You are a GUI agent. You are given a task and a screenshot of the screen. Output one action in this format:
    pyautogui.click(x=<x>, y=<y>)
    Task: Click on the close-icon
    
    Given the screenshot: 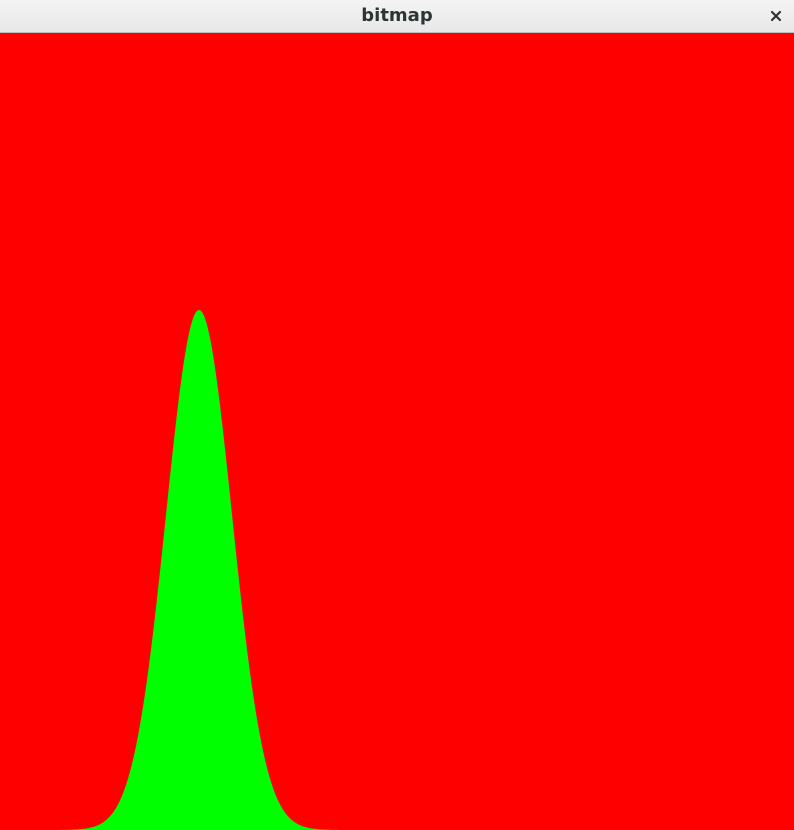 What is the action you would take?
    pyautogui.click(x=776, y=16)
    